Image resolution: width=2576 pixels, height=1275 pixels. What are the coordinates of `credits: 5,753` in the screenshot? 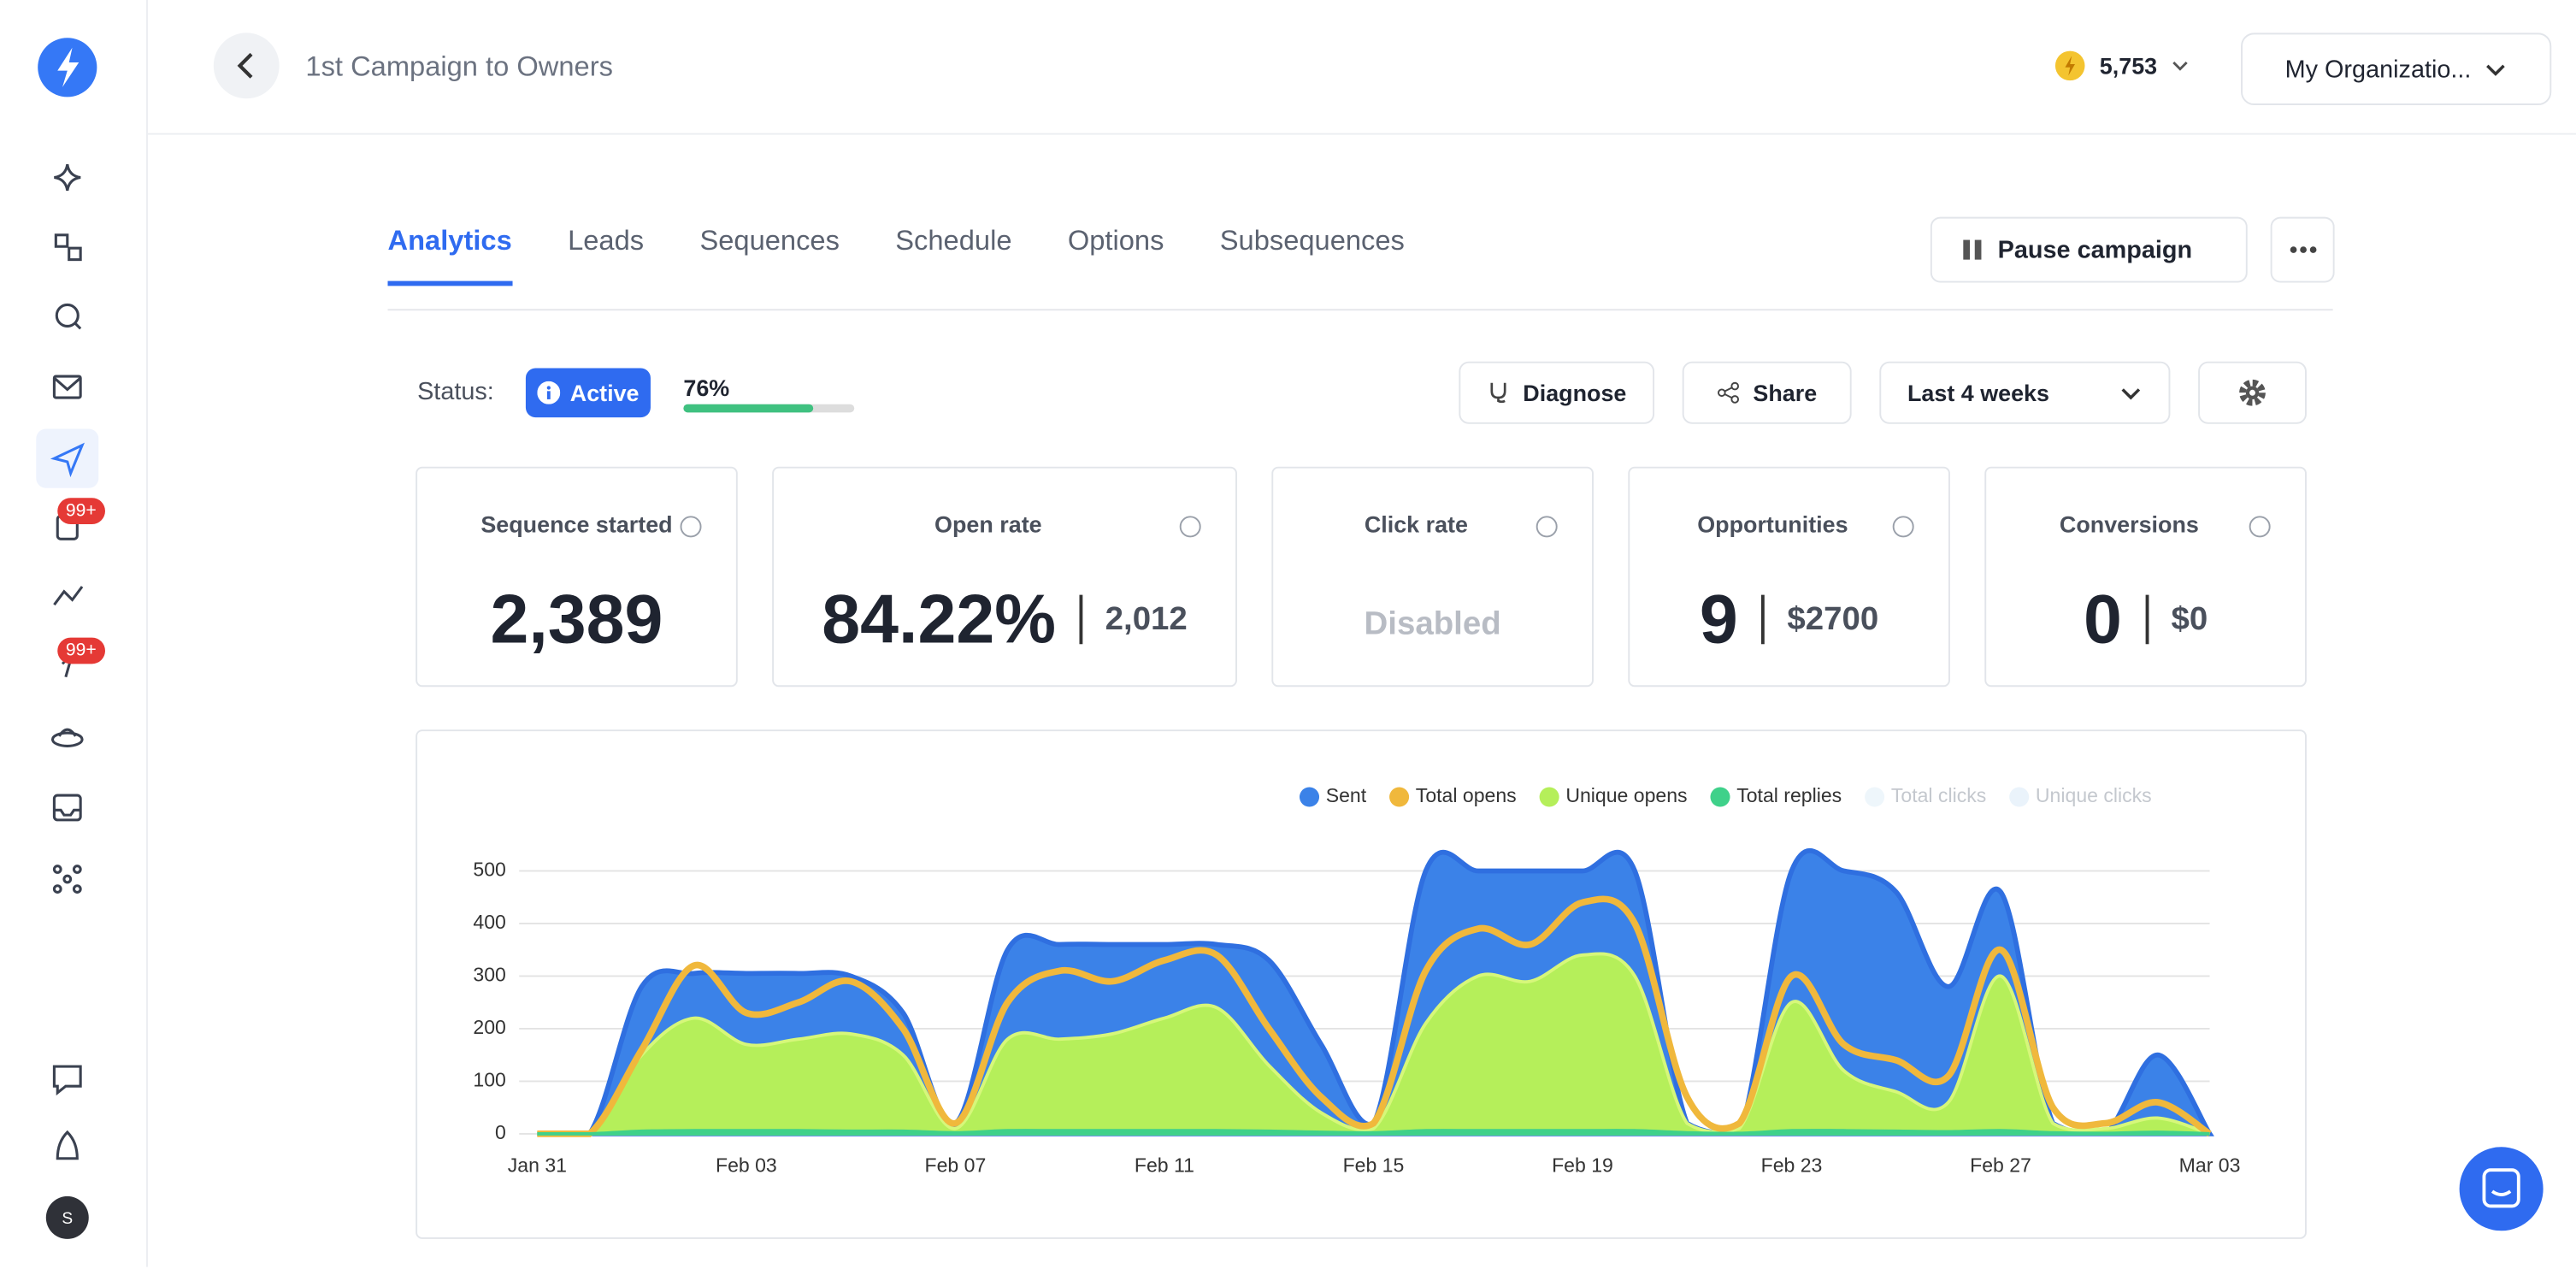 It's located at (2122, 66).